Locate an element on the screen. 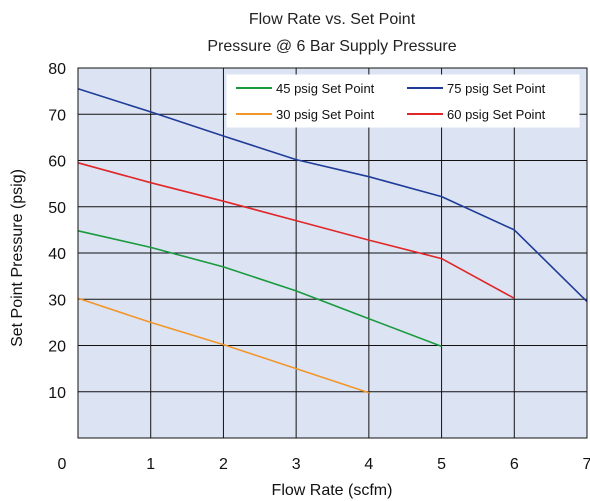 This screenshot has width=590, height=501. x-tick-label: 6 is located at coordinates (514, 464).